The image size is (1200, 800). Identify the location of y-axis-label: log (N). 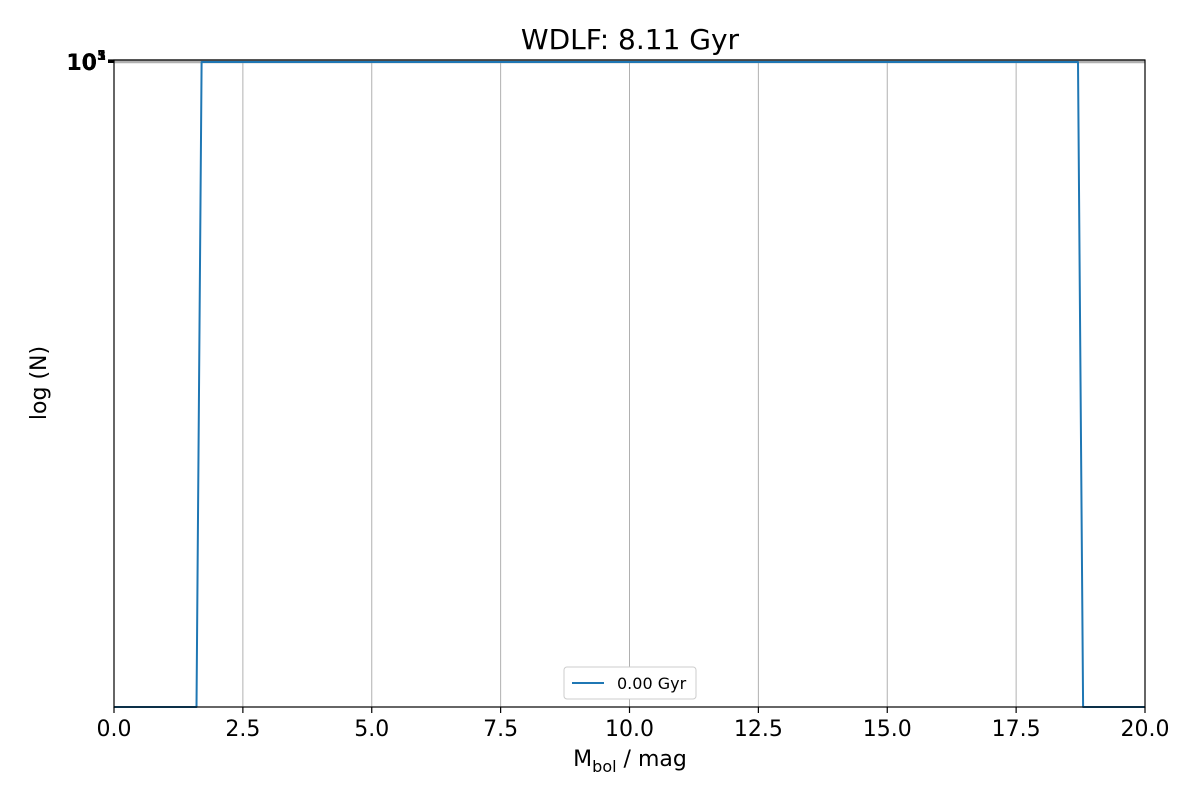
(39, 383).